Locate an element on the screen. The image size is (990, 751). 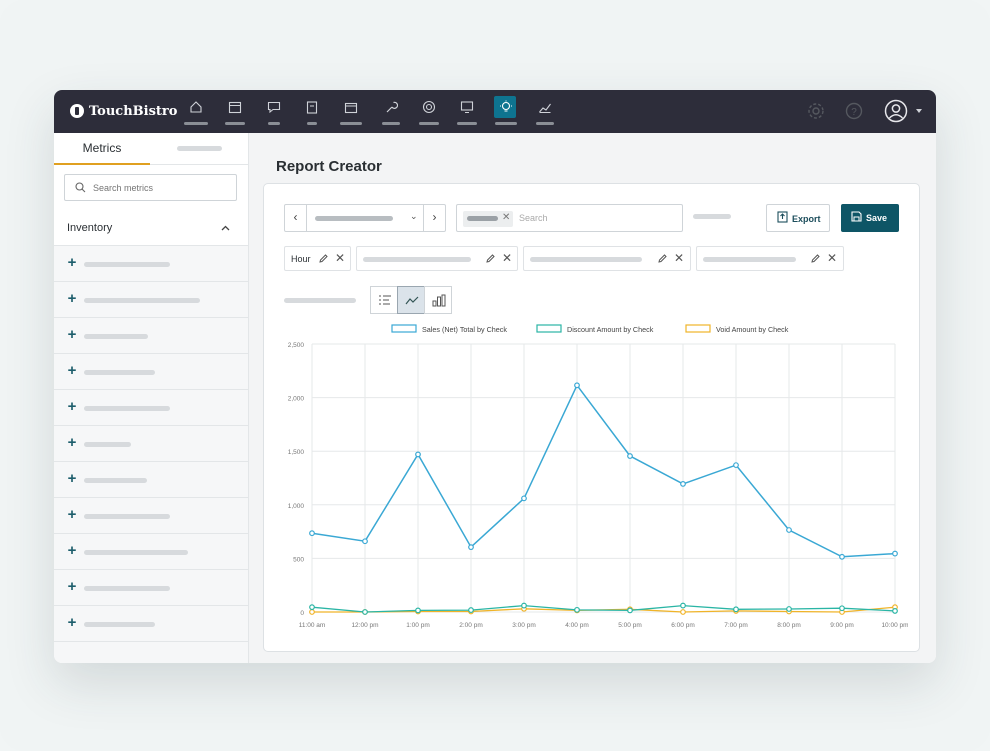
touchbistro-logo: TouchBistro is located at coordinates (123, 111).